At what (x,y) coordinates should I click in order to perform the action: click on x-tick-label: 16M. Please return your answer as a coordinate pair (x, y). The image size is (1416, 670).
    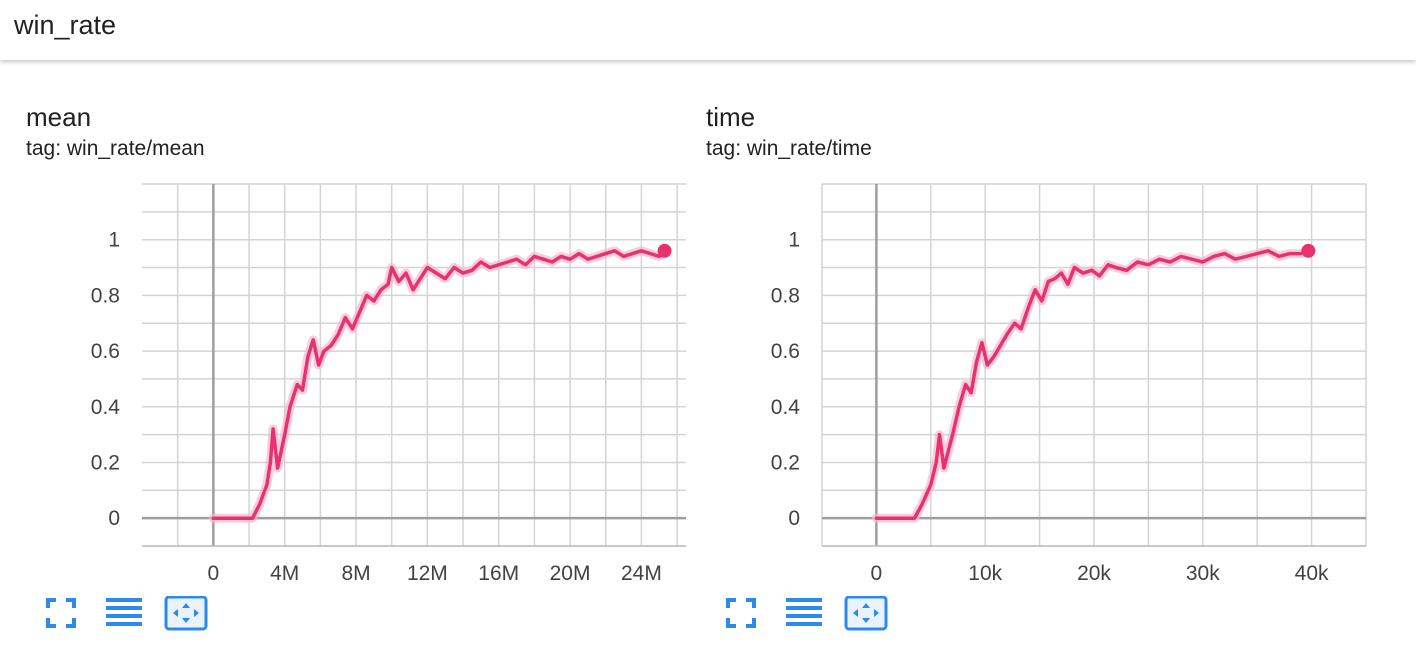
    Looking at the image, I should click on (498, 573).